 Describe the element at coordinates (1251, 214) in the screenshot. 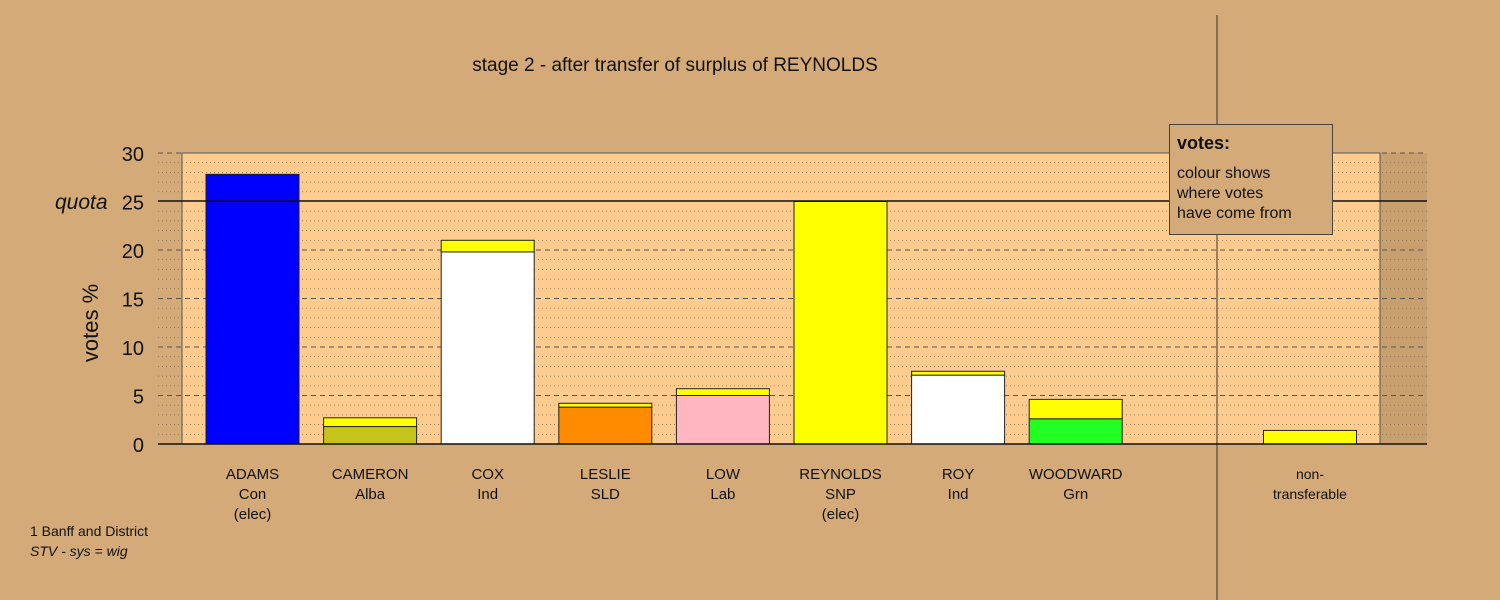

I see `legend-line: have come from` at that location.